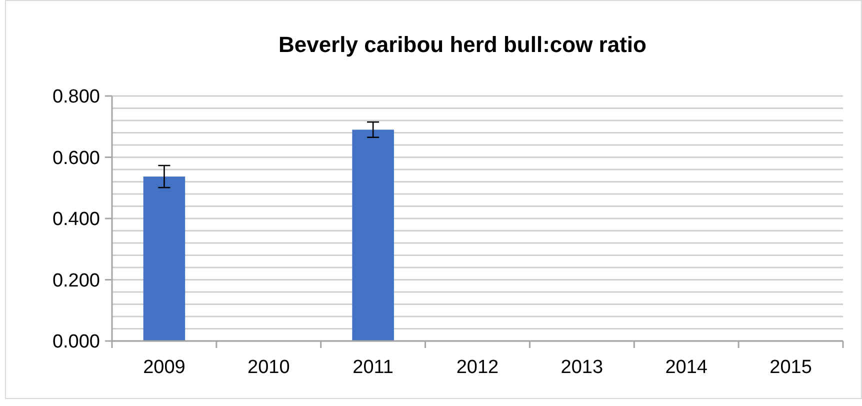  What do you see at coordinates (76, 97) in the screenshot?
I see `y-tick-label: 0.800` at bounding box center [76, 97].